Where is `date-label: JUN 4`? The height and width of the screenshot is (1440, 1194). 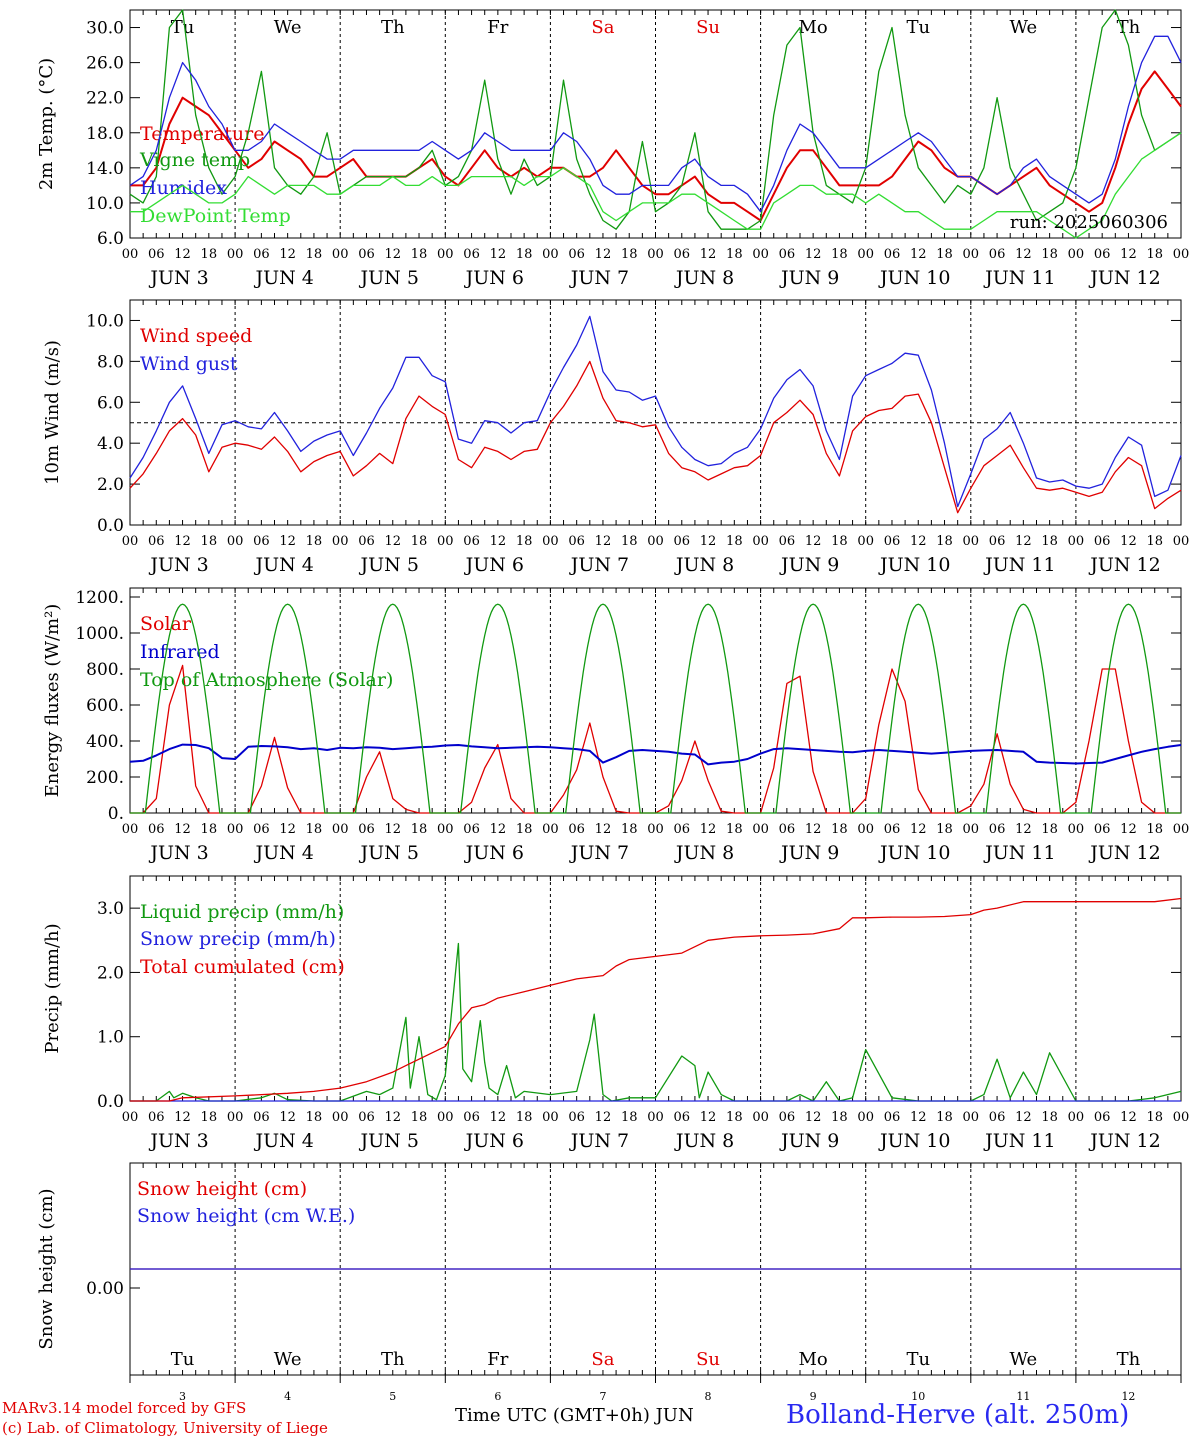 date-label: JUN 4 is located at coordinates (283, 278).